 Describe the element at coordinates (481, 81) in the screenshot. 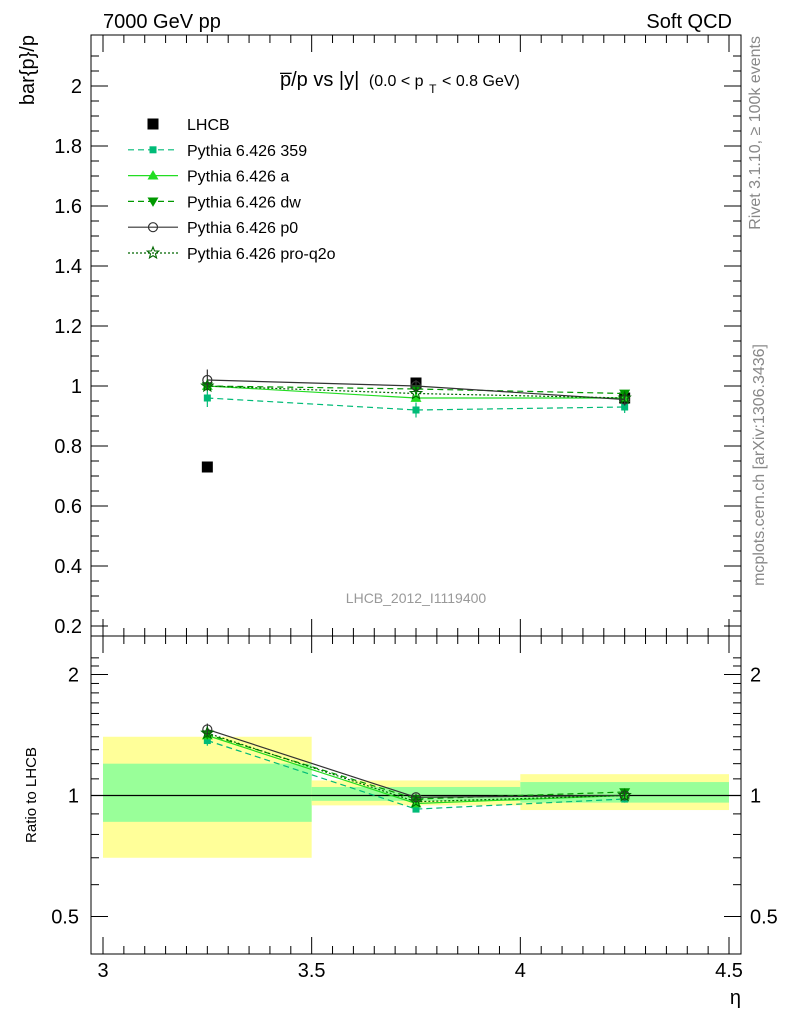

I see `plot-title-cut-suffix: < 0.8 GeV)` at that location.